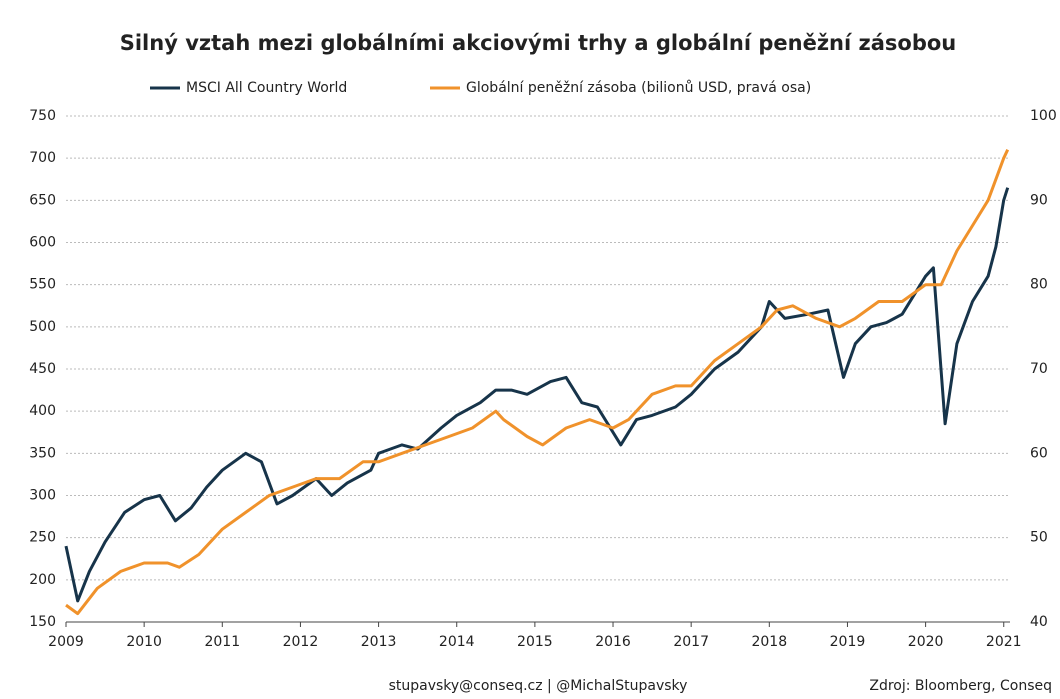 This screenshot has height=699, width=1060. I want to click on x-tick-label: 2009, so click(66, 642).